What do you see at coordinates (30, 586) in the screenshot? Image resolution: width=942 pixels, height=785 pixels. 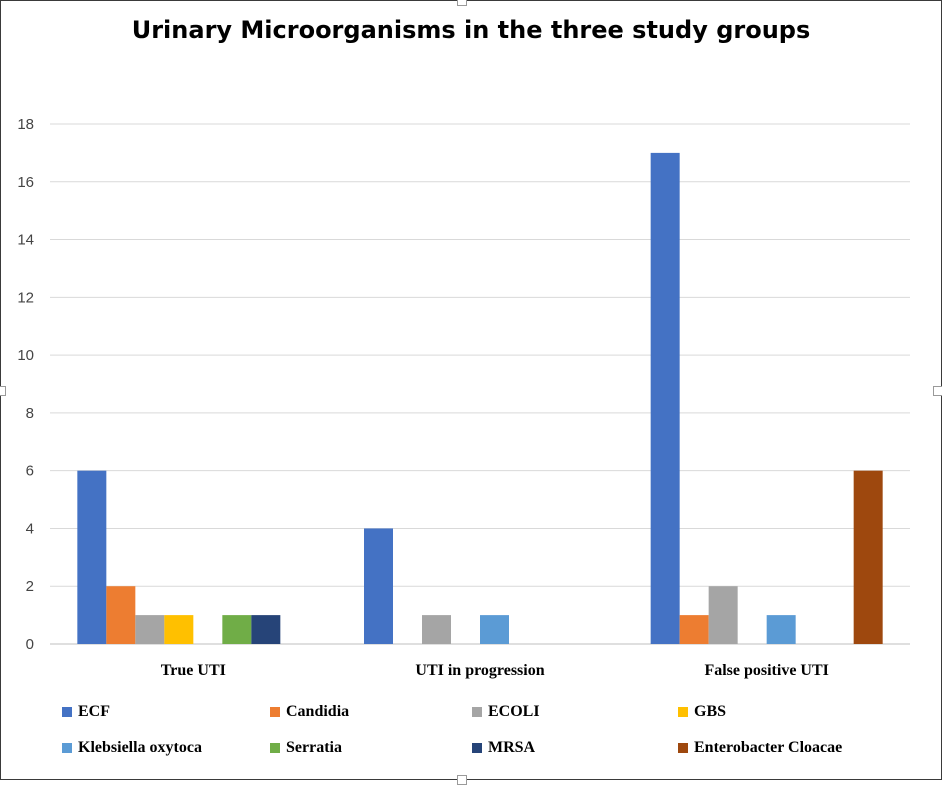 I see `y-tick-label: 2` at bounding box center [30, 586].